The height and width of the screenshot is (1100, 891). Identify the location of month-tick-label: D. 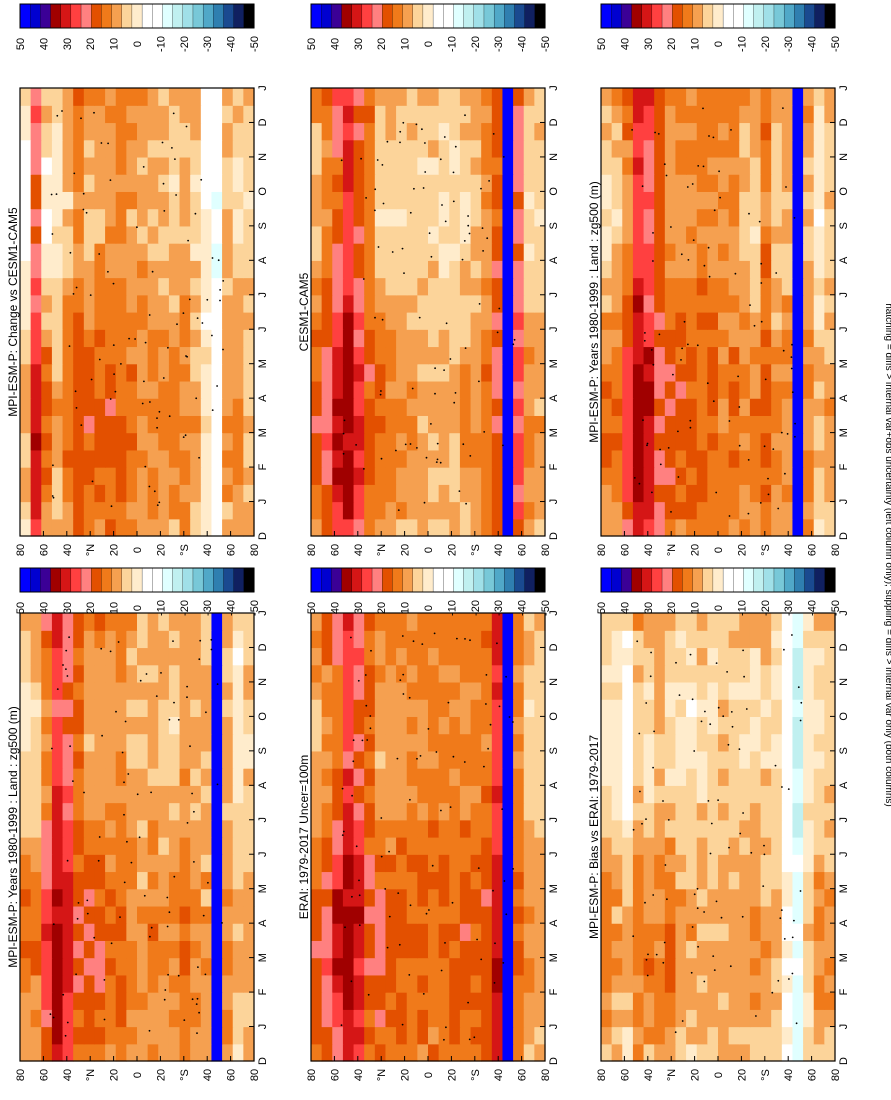
(844, 122).